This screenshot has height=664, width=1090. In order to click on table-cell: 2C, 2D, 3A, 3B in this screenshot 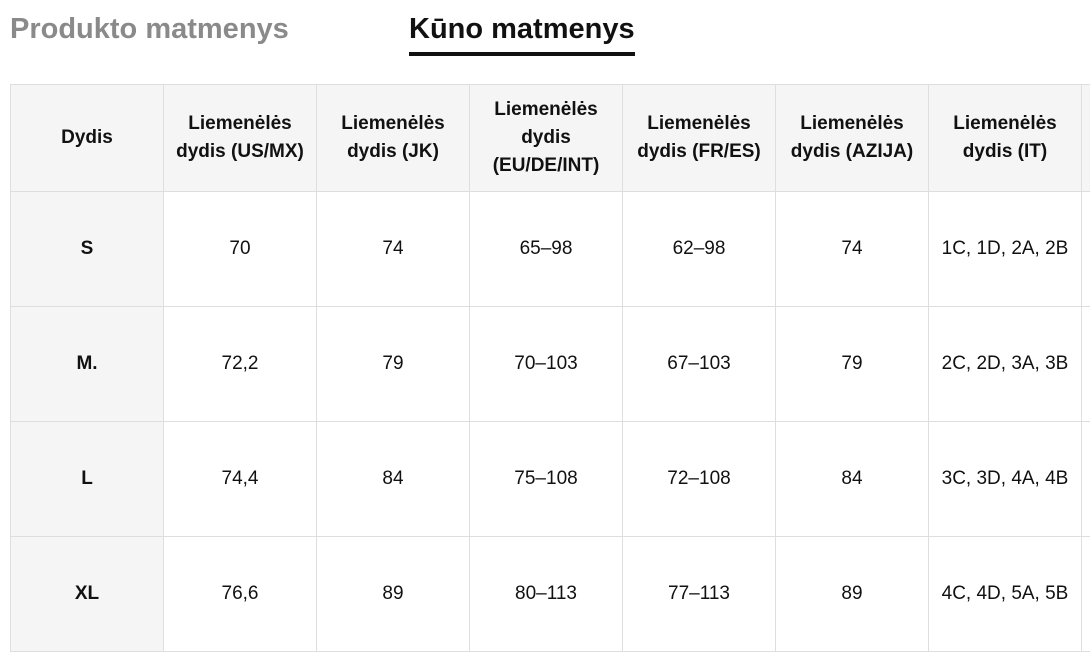, I will do `click(1005, 364)`.